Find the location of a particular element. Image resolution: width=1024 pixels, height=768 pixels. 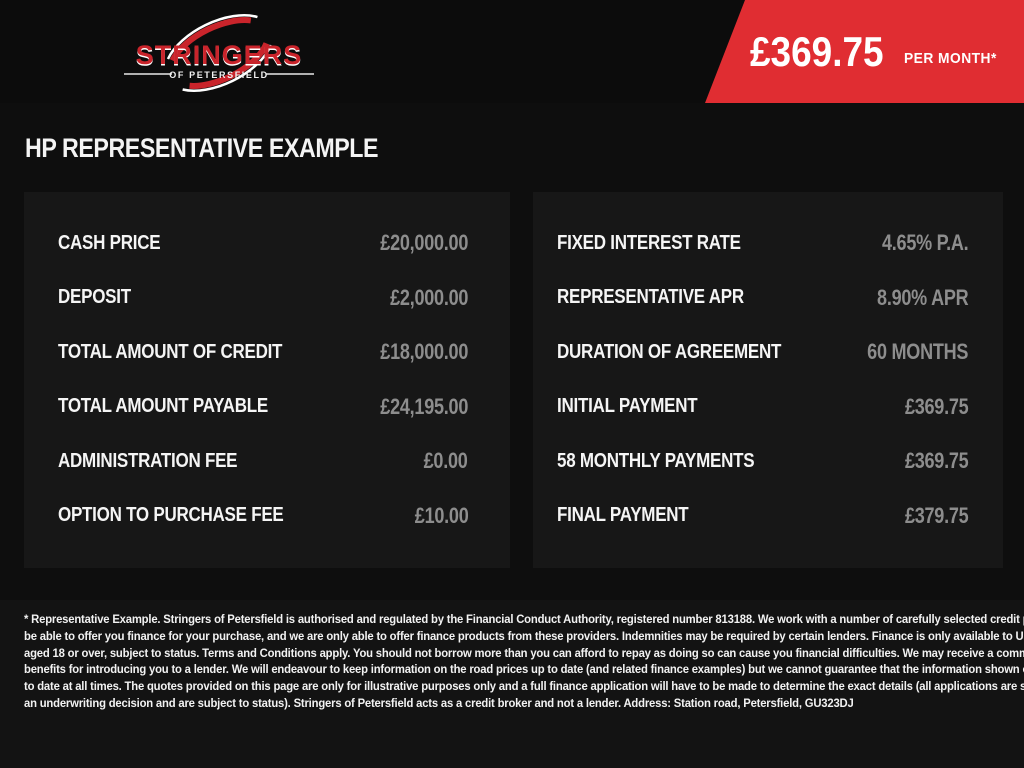

finance-row-admin-fee: ADMINISTRATION FEE £0.00 is located at coordinates (267, 461).